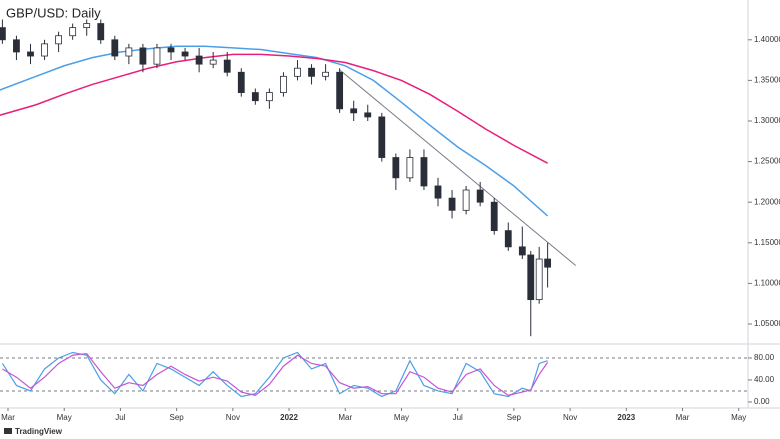 The image size is (780, 439). Describe the element at coordinates (767, 201) in the screenshot. I see `y-tick-label: 1.20000` at that location.